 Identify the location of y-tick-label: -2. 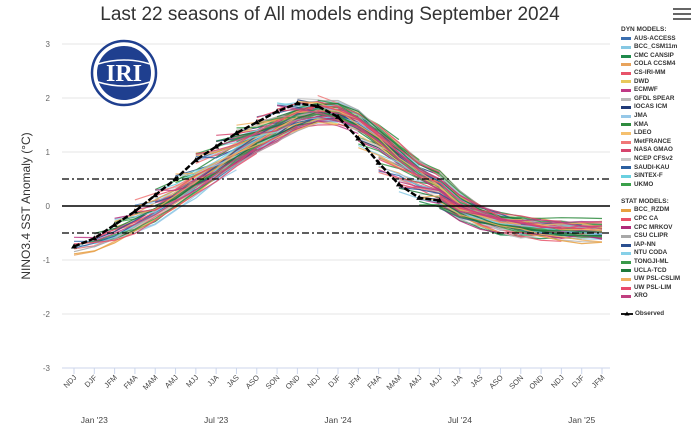
(47, 314).